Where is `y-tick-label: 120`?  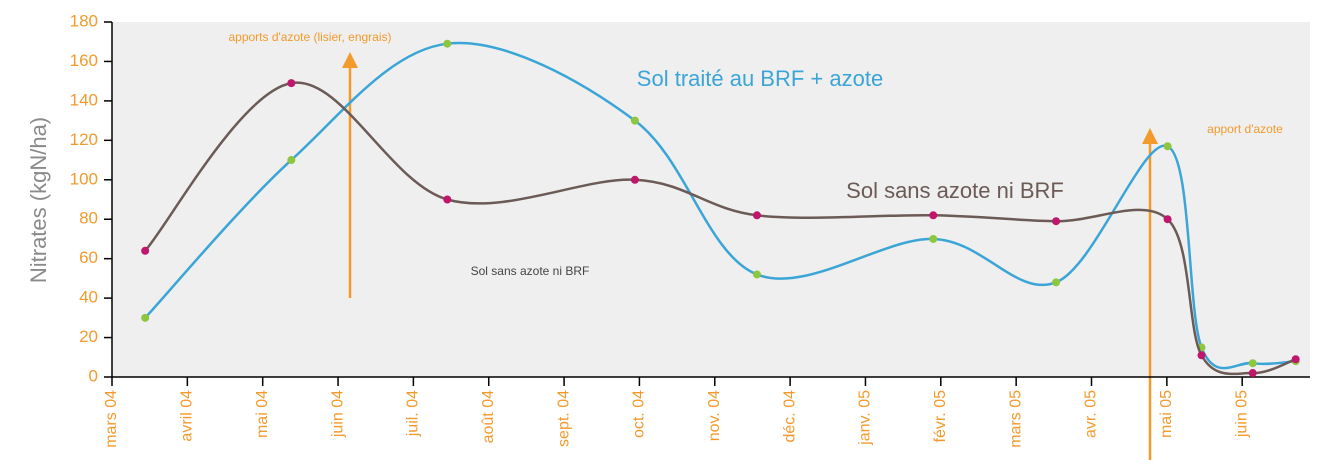
y-tick-label: 120 is located at coordinates (84, 139).